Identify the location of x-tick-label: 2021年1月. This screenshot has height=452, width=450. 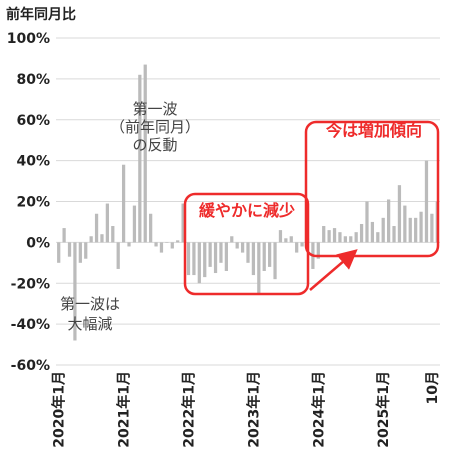
(124, 409).